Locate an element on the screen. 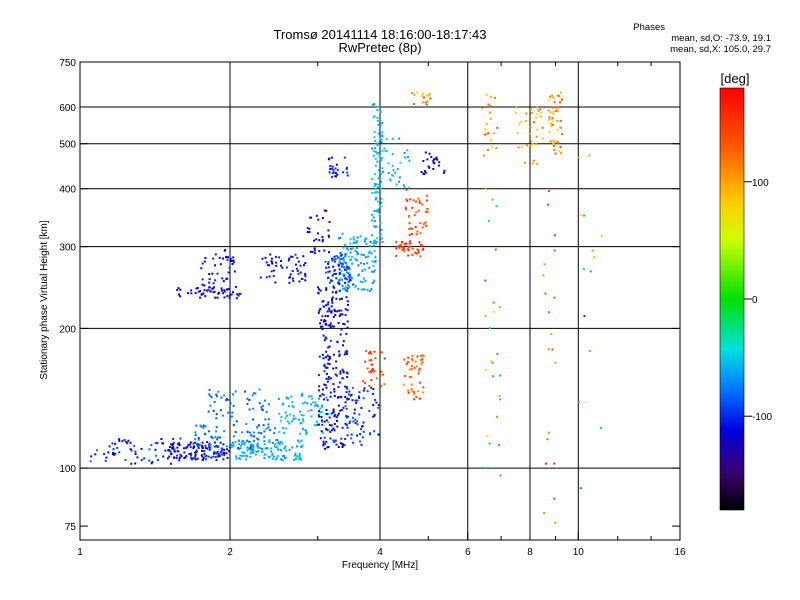  x-tick-label: 1 is located at coordinates (80, 552).